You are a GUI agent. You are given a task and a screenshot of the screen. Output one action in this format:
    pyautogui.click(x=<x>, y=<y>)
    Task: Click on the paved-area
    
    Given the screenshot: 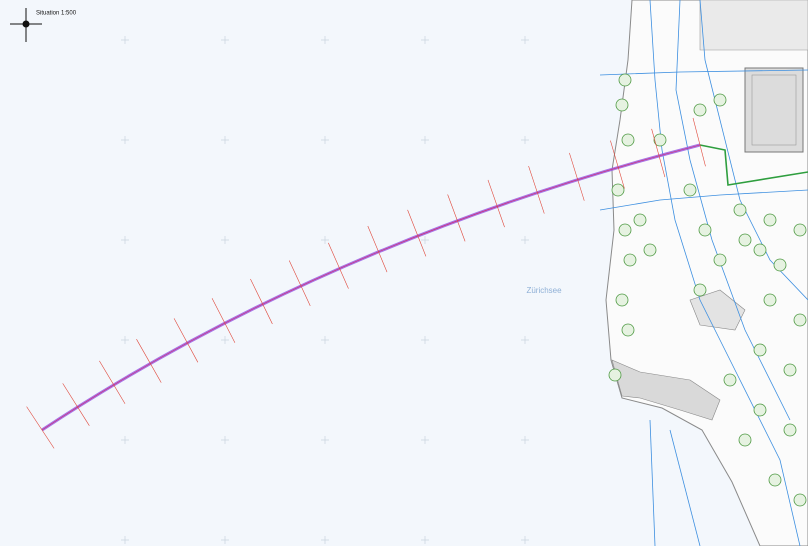 What is the action you would take?
    pyautogui.click(x=666, y=390)
    